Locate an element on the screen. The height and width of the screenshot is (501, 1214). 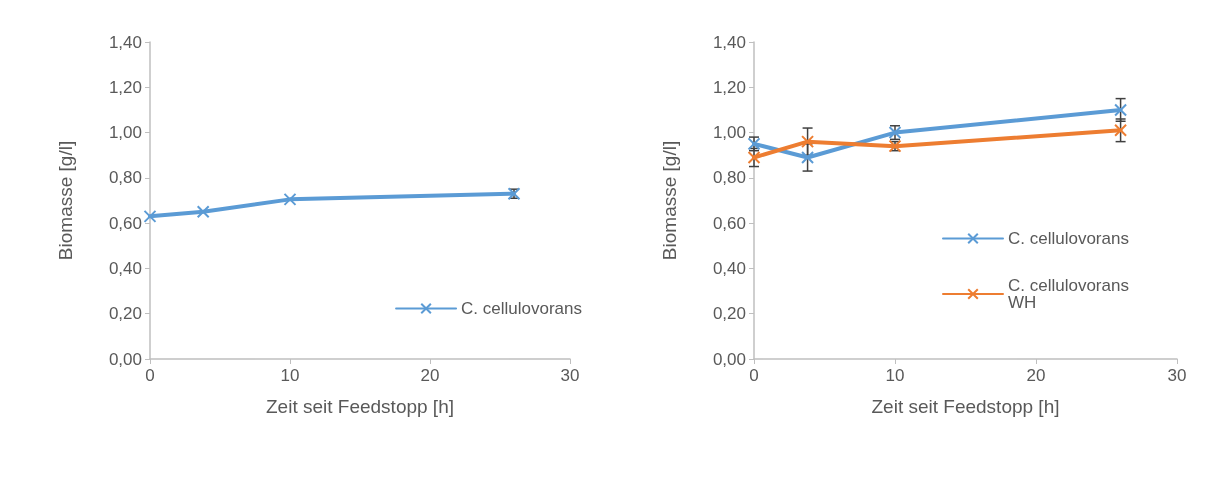
legend-label: C. cellulovorans WH is located at coordinates (1071, 294).